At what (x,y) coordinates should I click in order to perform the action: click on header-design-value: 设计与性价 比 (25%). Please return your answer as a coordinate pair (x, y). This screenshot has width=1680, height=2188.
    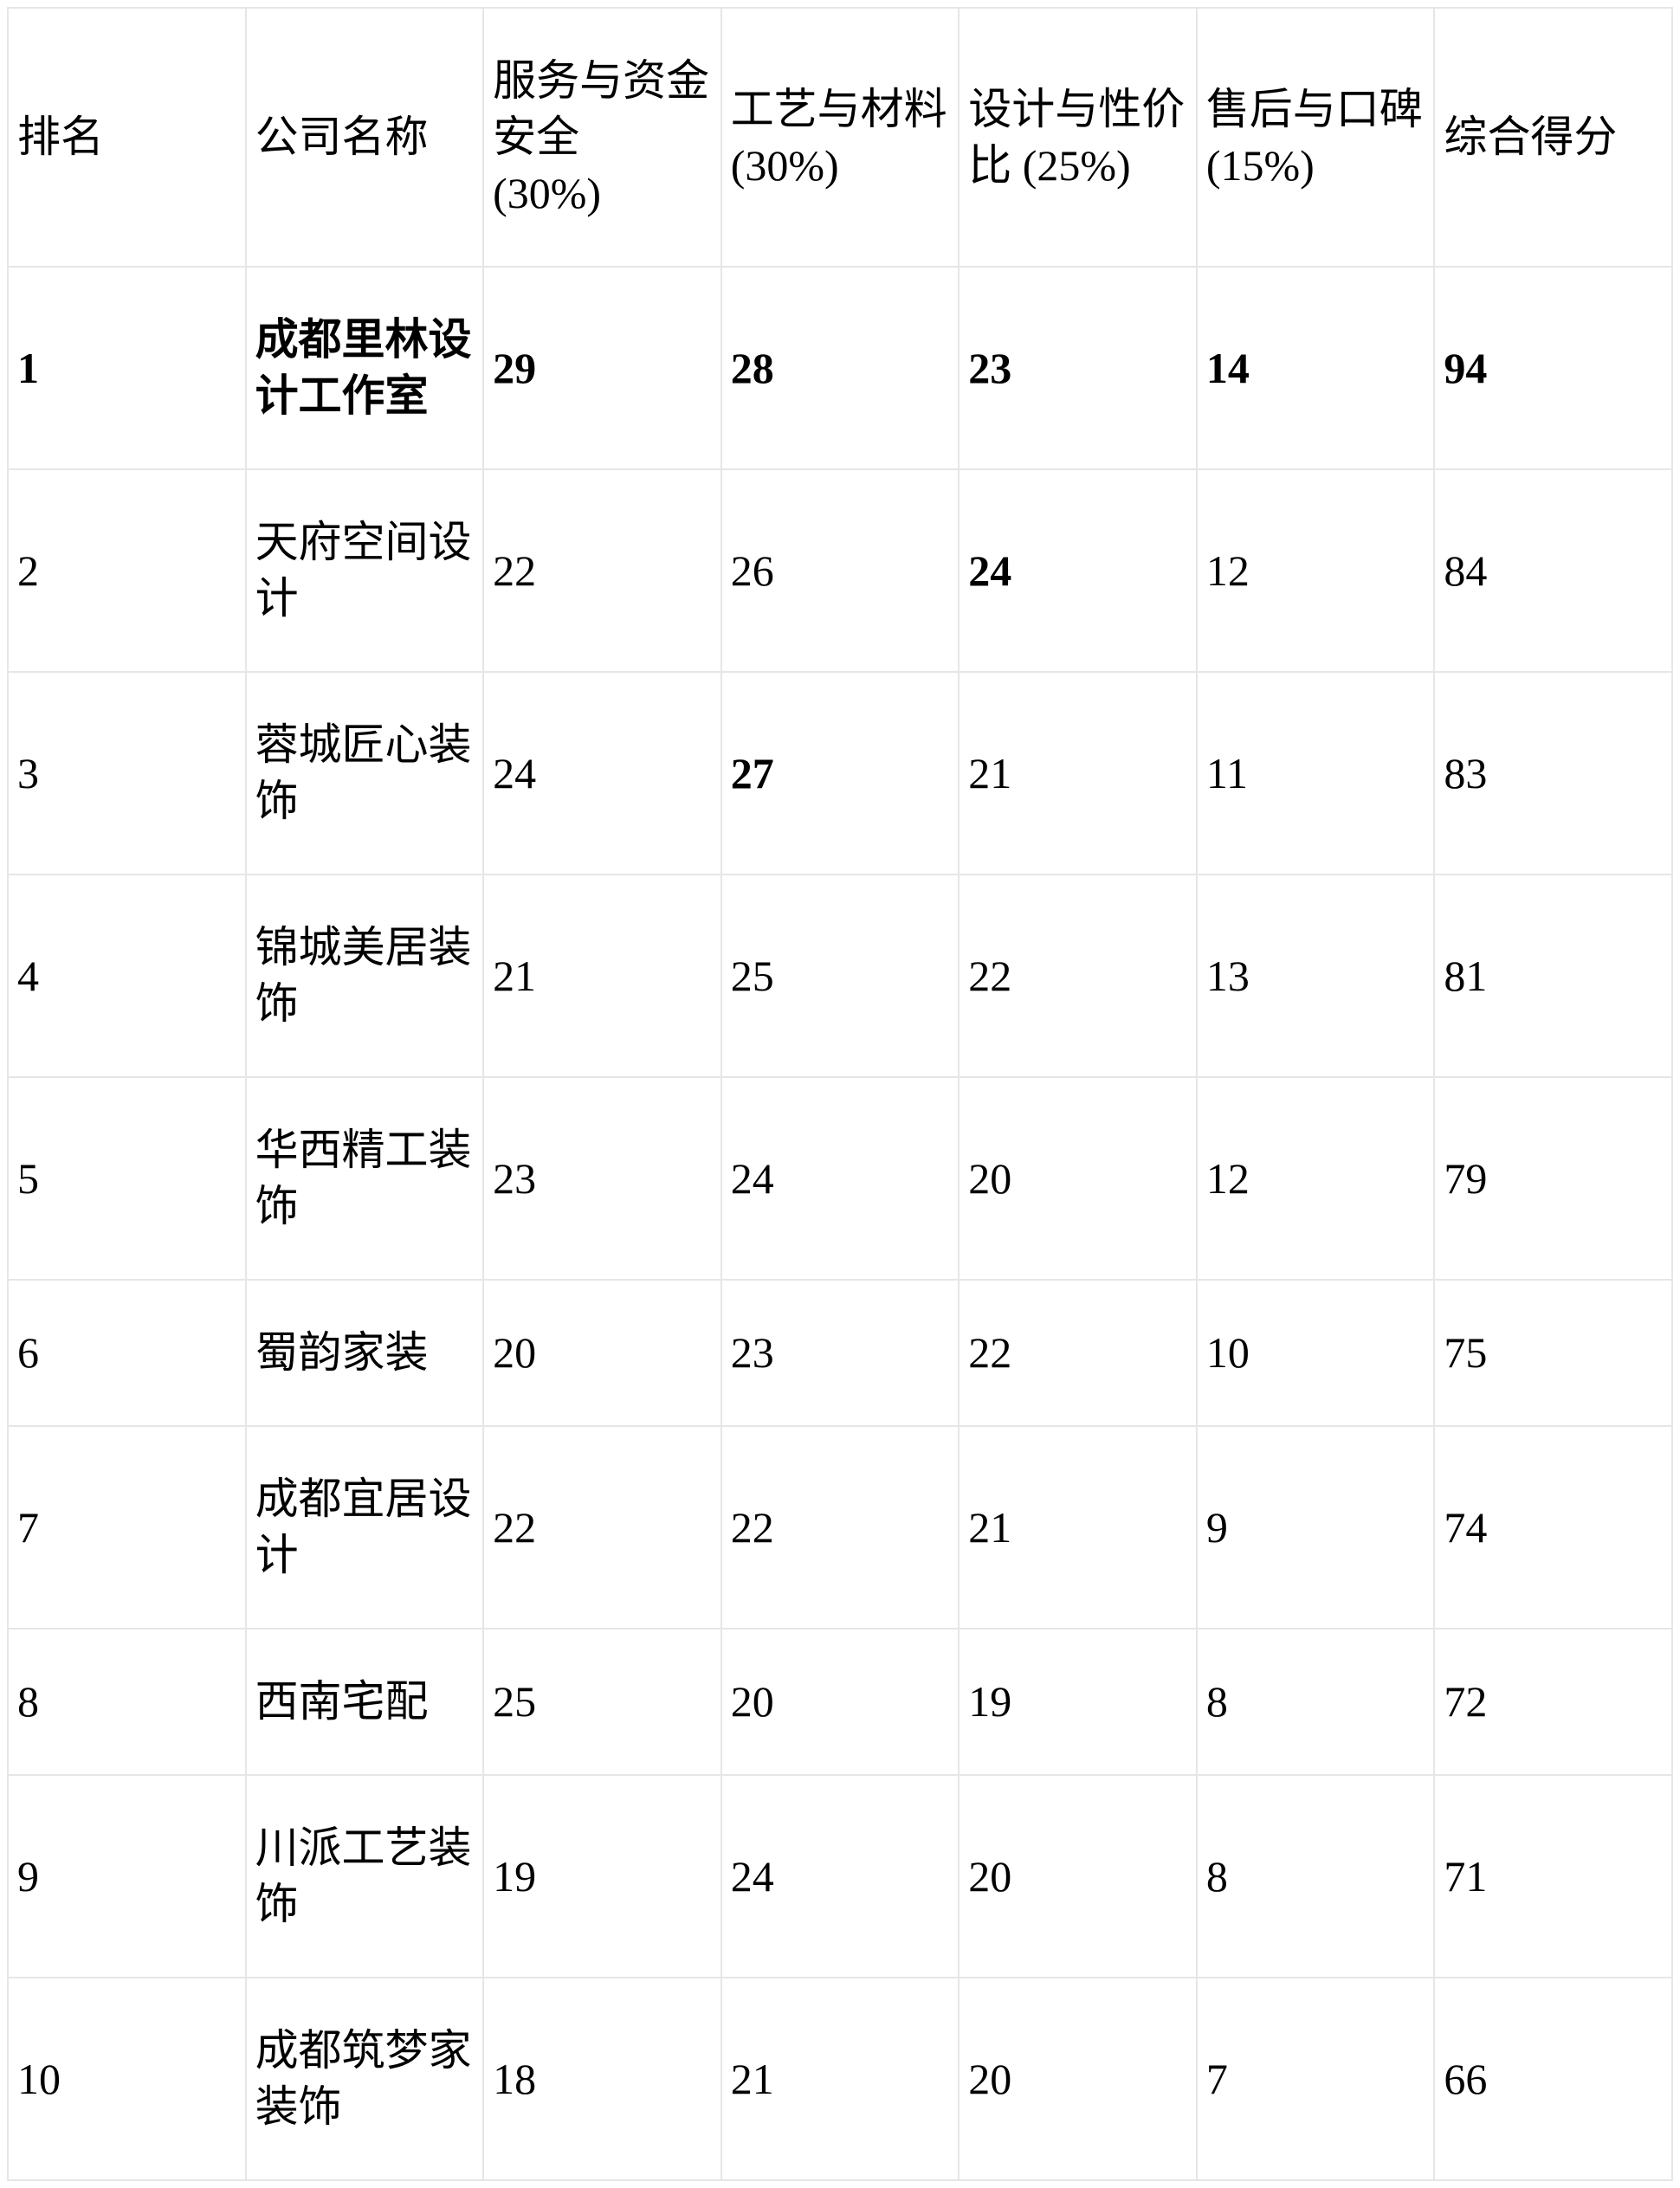
    Looking at the image, I should click on (1078, 137).